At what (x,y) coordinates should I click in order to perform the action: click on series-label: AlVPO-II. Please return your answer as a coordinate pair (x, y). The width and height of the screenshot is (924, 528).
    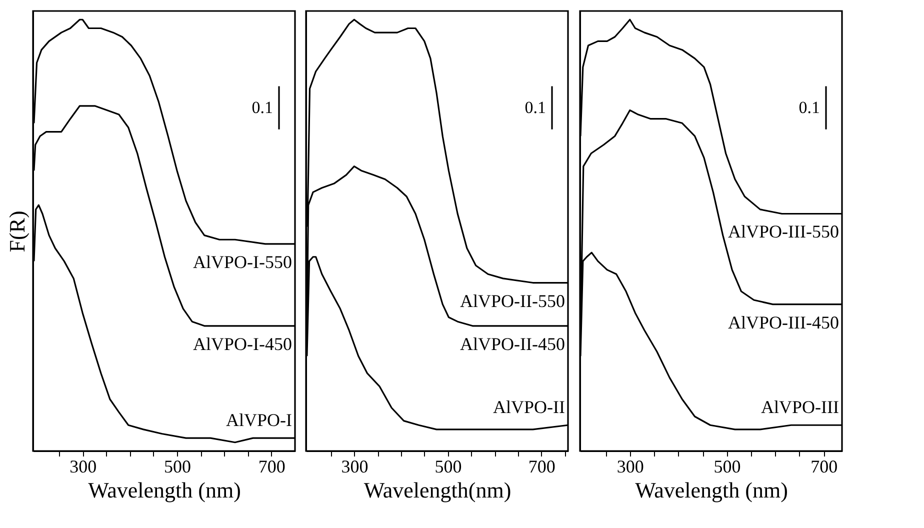
    Looking at the image, I should click on (529, 407).